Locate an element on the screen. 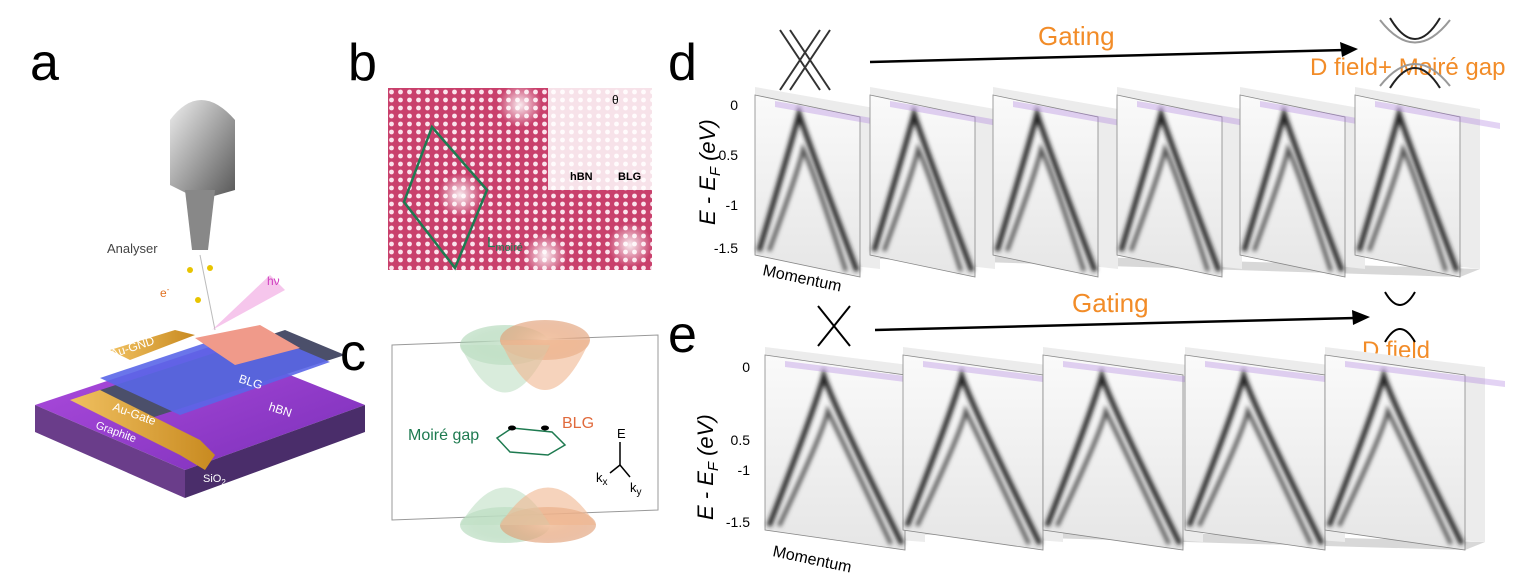 The width and height of the screenshot is (1522, 583). device is located at coordinates (200, 299).